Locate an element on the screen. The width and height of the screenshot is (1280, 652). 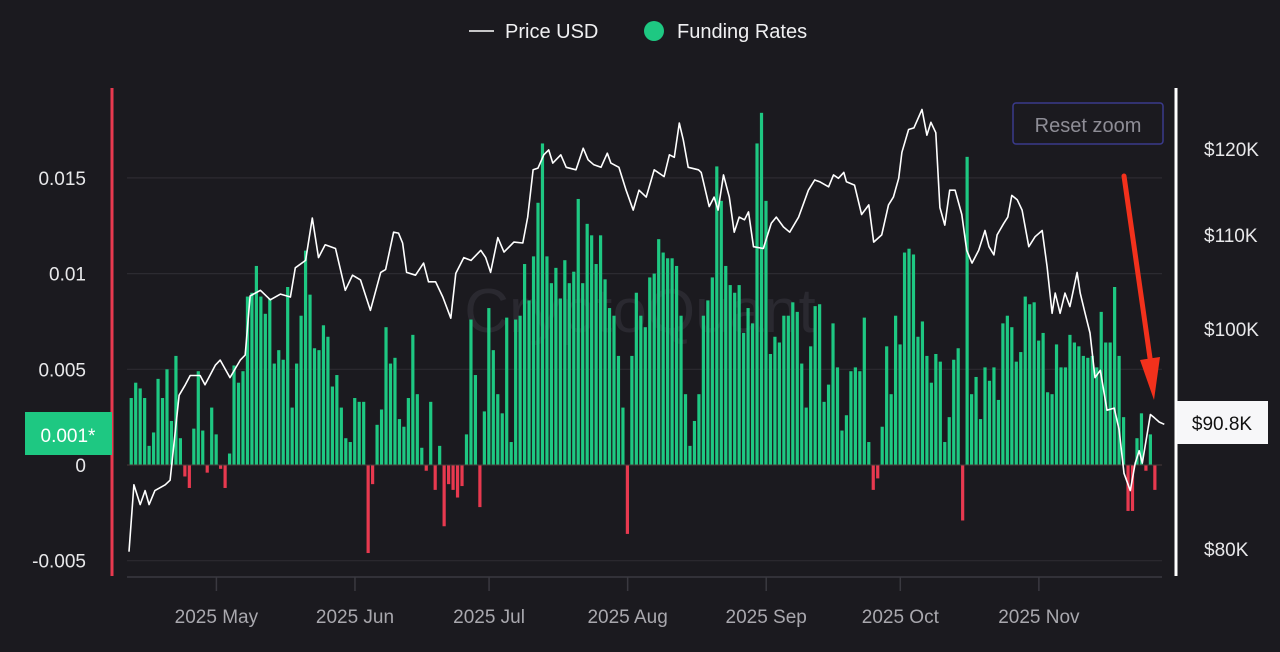
legend-price-label: Price USD is located at coordinates (551, 32).